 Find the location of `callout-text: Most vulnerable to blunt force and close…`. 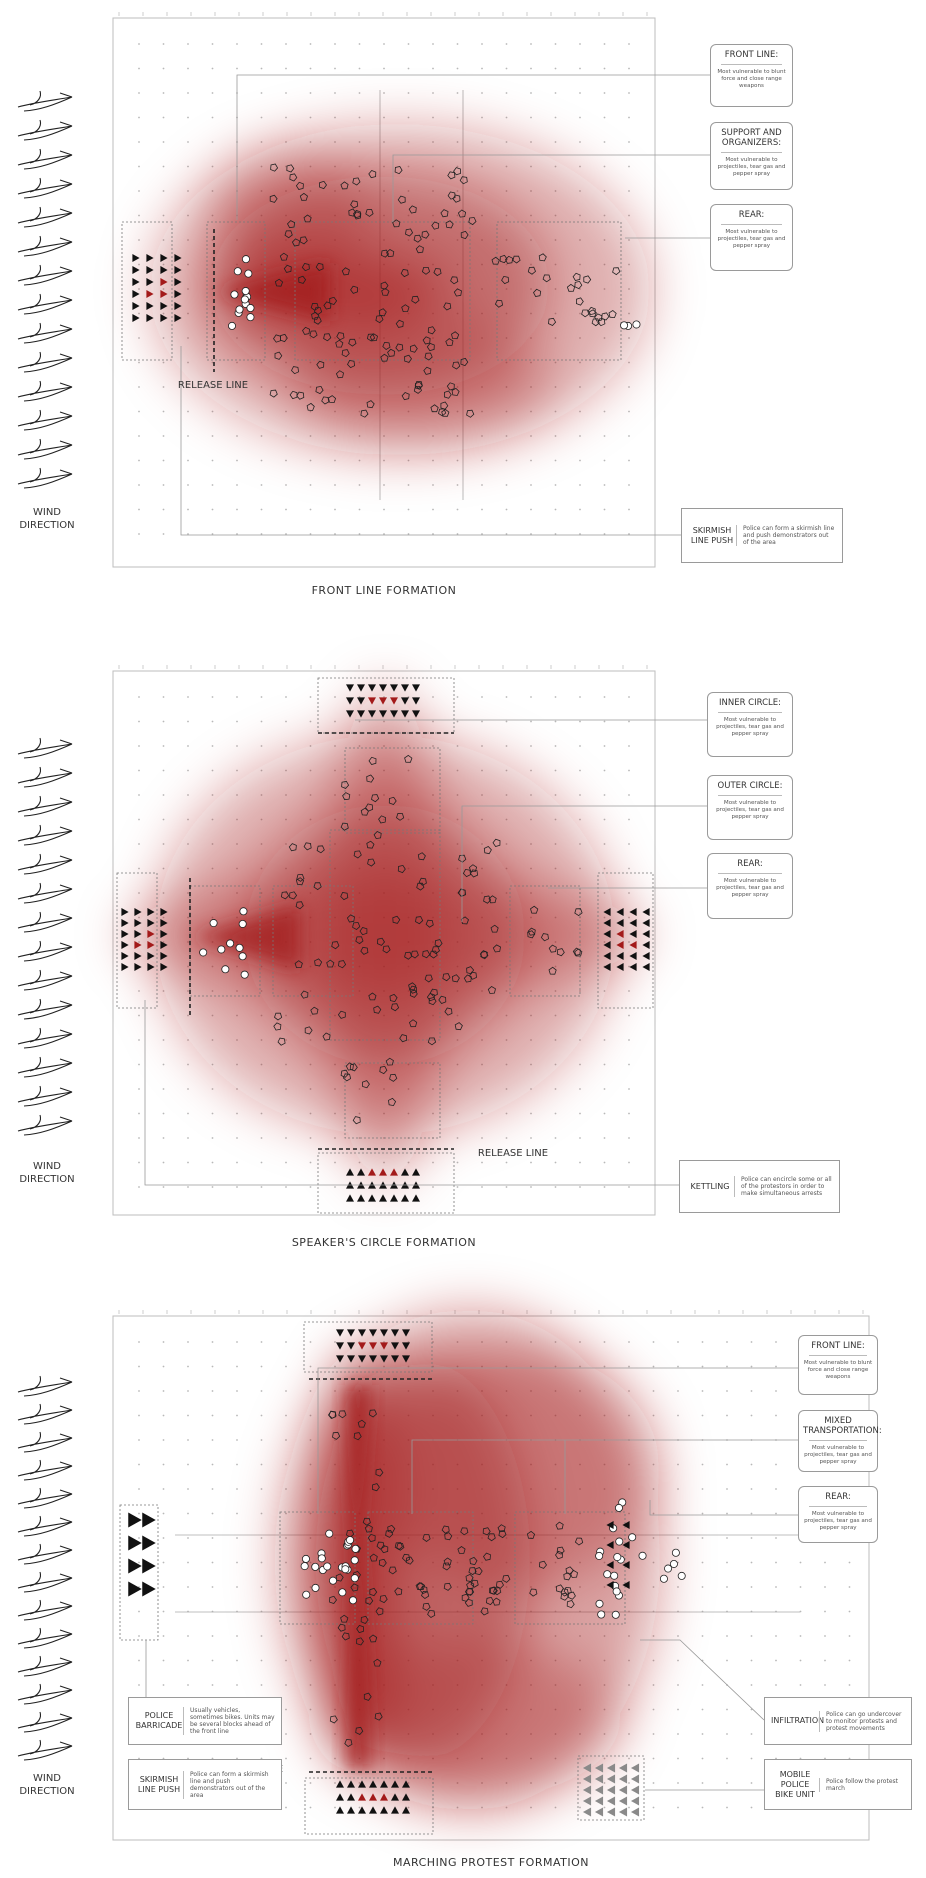

callout-text: Most vulnerable to blunt force and close… is located at coordinates (751, 79).